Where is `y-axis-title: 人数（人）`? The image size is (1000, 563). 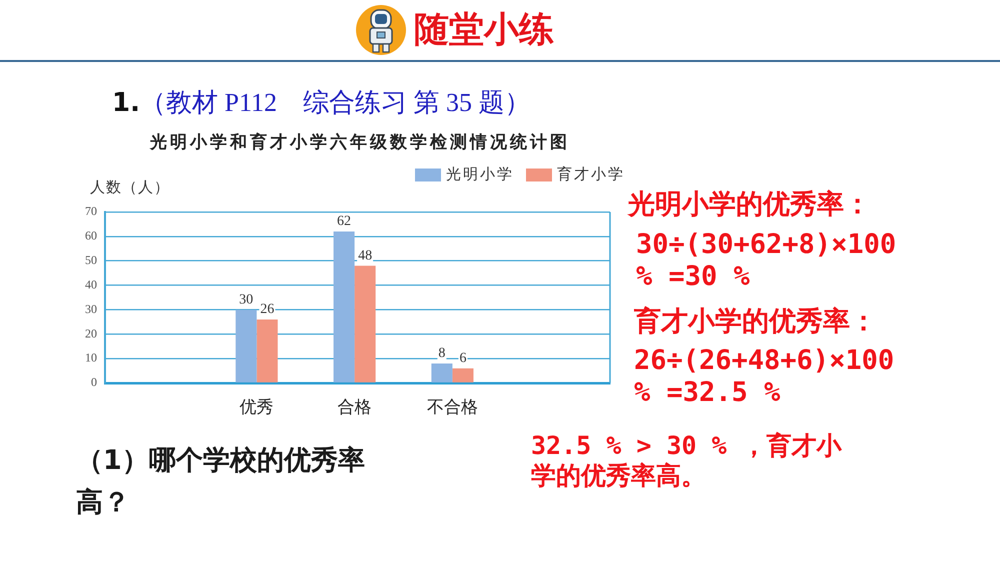 y-axis-title: 人数（人） is located at coordinates (130, 188).